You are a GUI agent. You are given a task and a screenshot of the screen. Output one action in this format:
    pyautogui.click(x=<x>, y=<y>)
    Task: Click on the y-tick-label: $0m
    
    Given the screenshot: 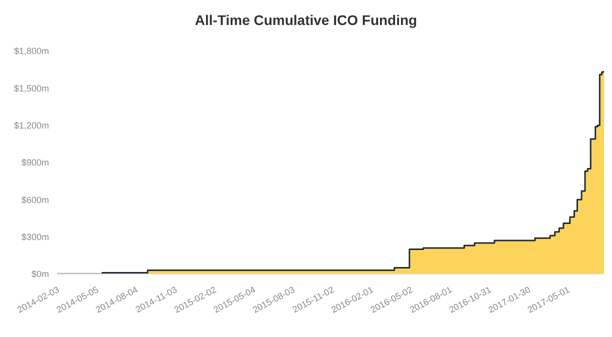 What is the action you would take?
    pyautogui.click(x=40, y=274)
    